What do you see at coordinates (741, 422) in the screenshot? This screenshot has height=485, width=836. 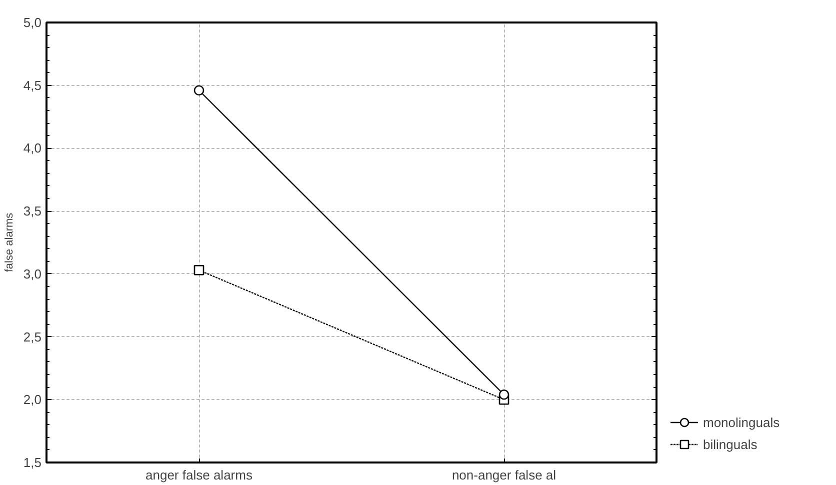 I see `legend-label: monolinguals` at bounding box center [741, 422].